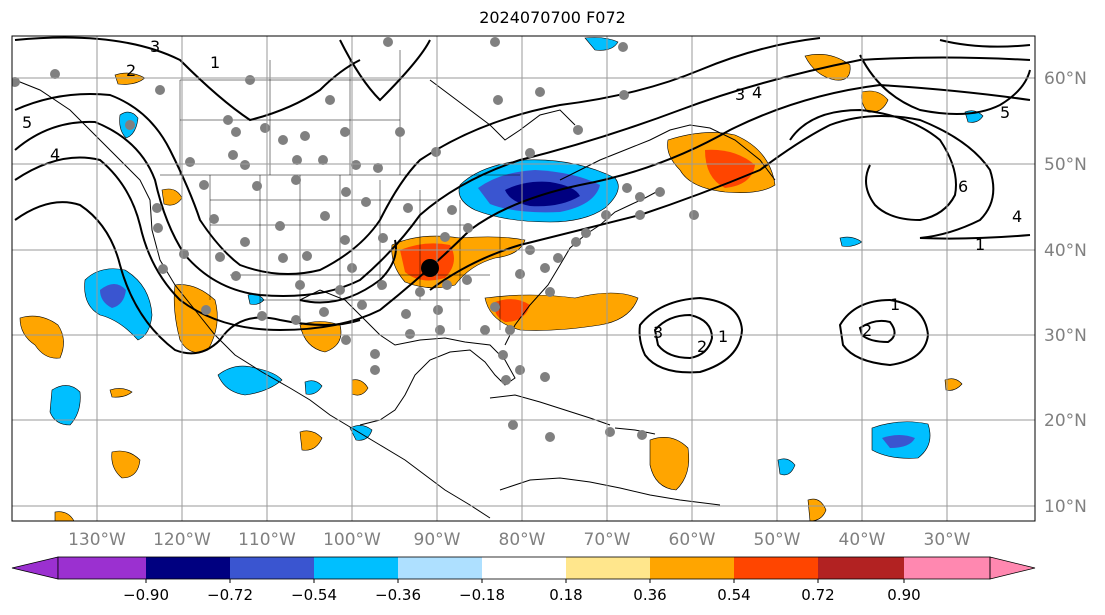  What do you see at coordinates (35, 568) in the screenshot?
I see `colorbar-extend-low` at bounding box center [35, 568].